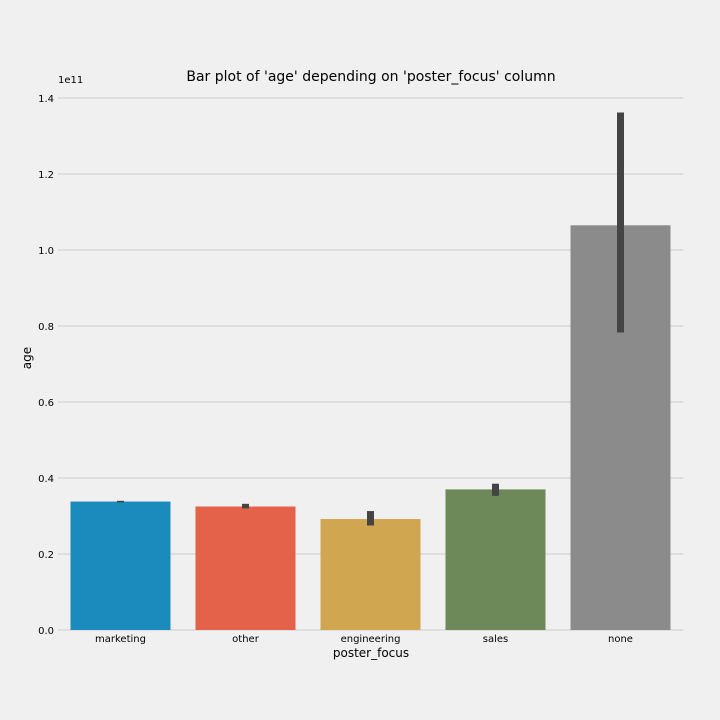 The width and height of the screenshot is (720, 720). I want to click on bar-other, so click(245, 568).